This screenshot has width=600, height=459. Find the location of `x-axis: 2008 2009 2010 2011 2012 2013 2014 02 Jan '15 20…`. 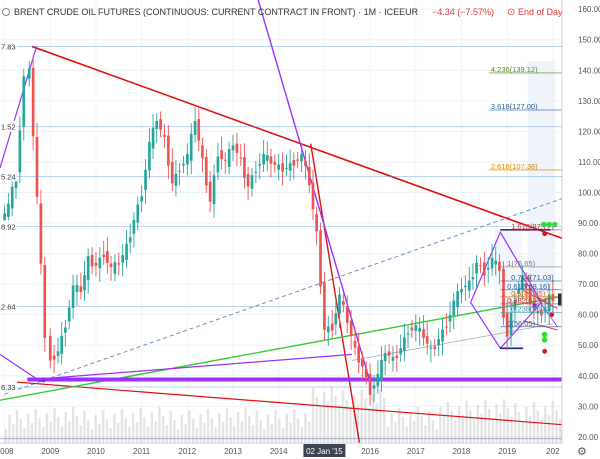

x-axis: 2008 2009 2010 2011 2012 2013 2014 02 Jan '15 20… is located at coordinates (300, 450).